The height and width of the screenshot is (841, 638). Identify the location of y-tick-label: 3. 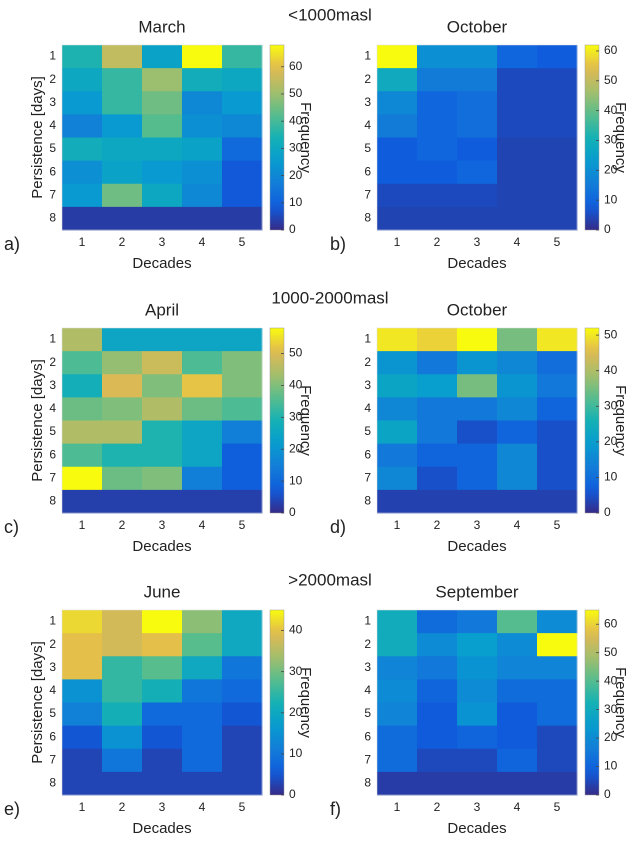
(367, 385).